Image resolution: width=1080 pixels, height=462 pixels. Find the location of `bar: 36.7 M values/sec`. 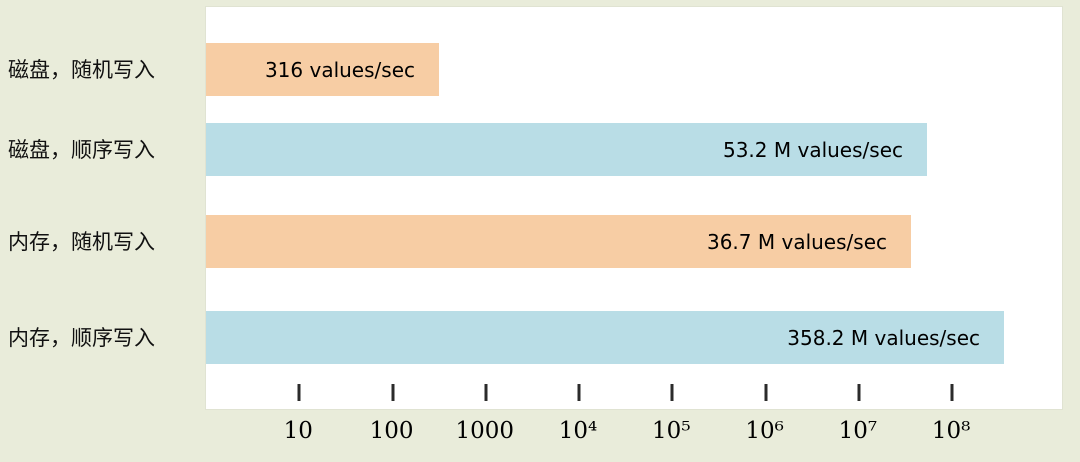

bar: 36.7 M values/sec is located at coordinates (558, 241).